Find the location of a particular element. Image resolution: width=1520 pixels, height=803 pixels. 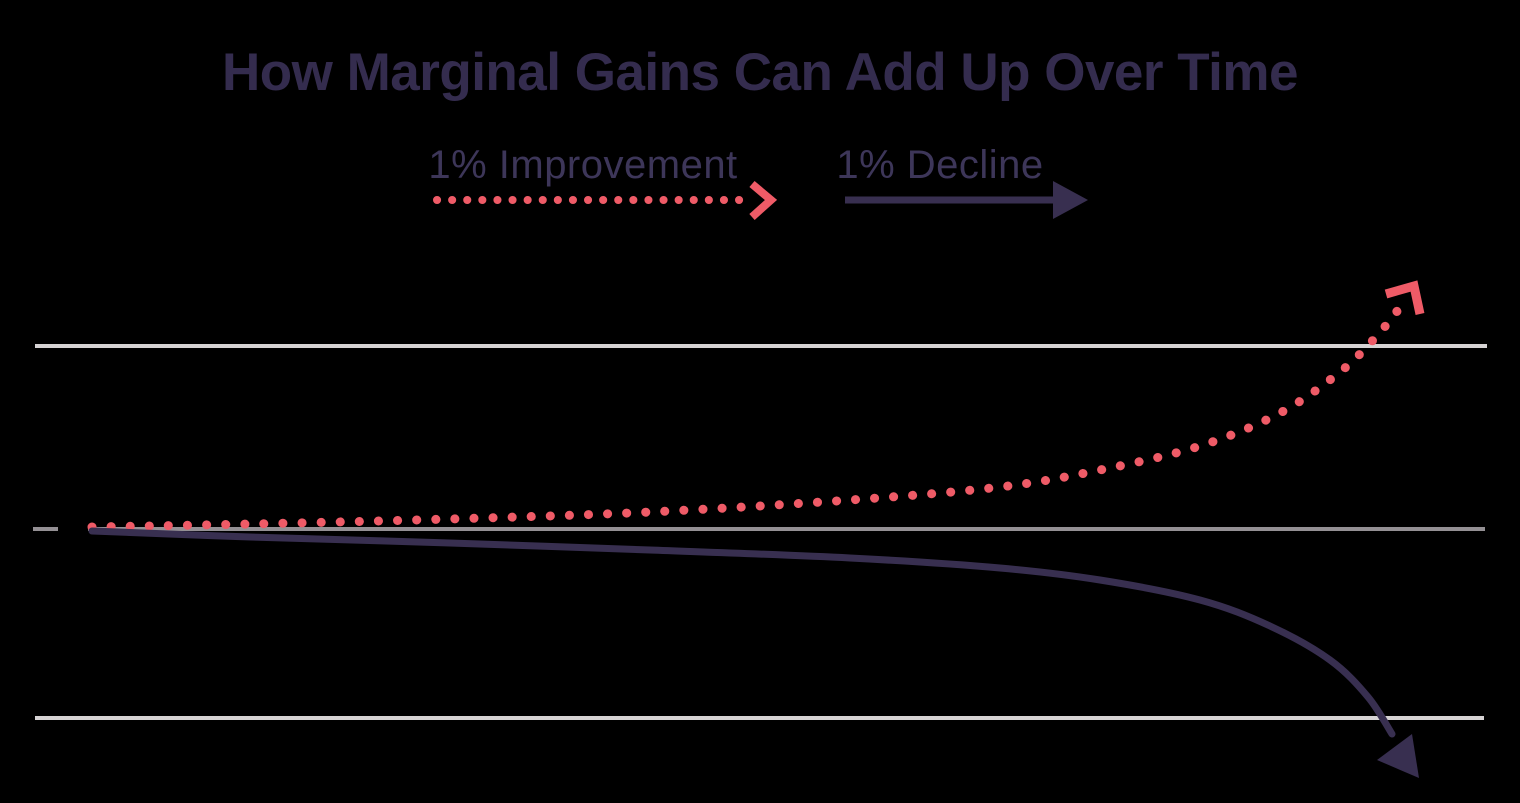

legend-label-decline: 1% Decline is located at coordinates (940, 165).